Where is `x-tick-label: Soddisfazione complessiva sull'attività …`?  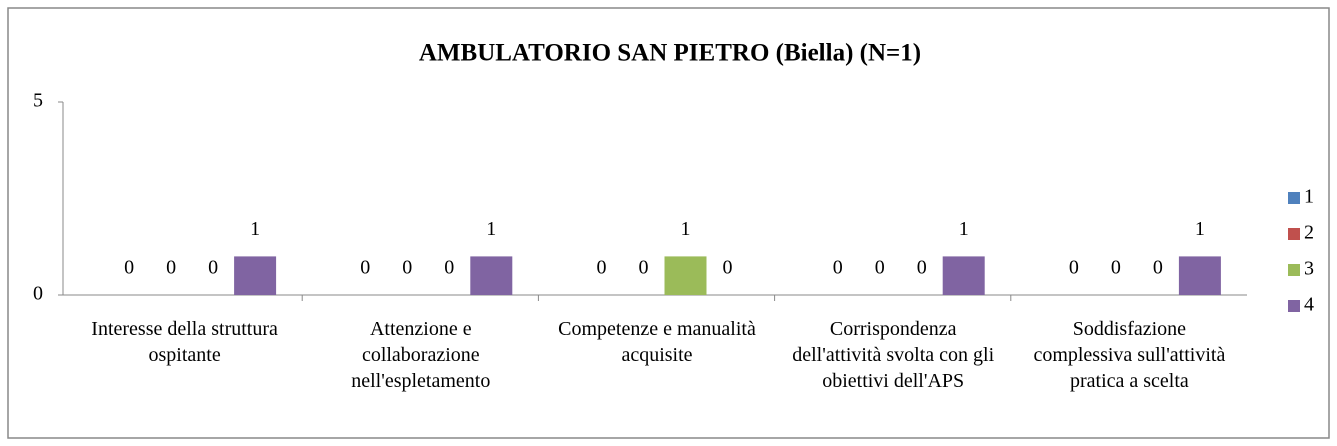
x-tick-label: Soddisfazione complessiva sull'attività … is located at coordinates (1129, 355).